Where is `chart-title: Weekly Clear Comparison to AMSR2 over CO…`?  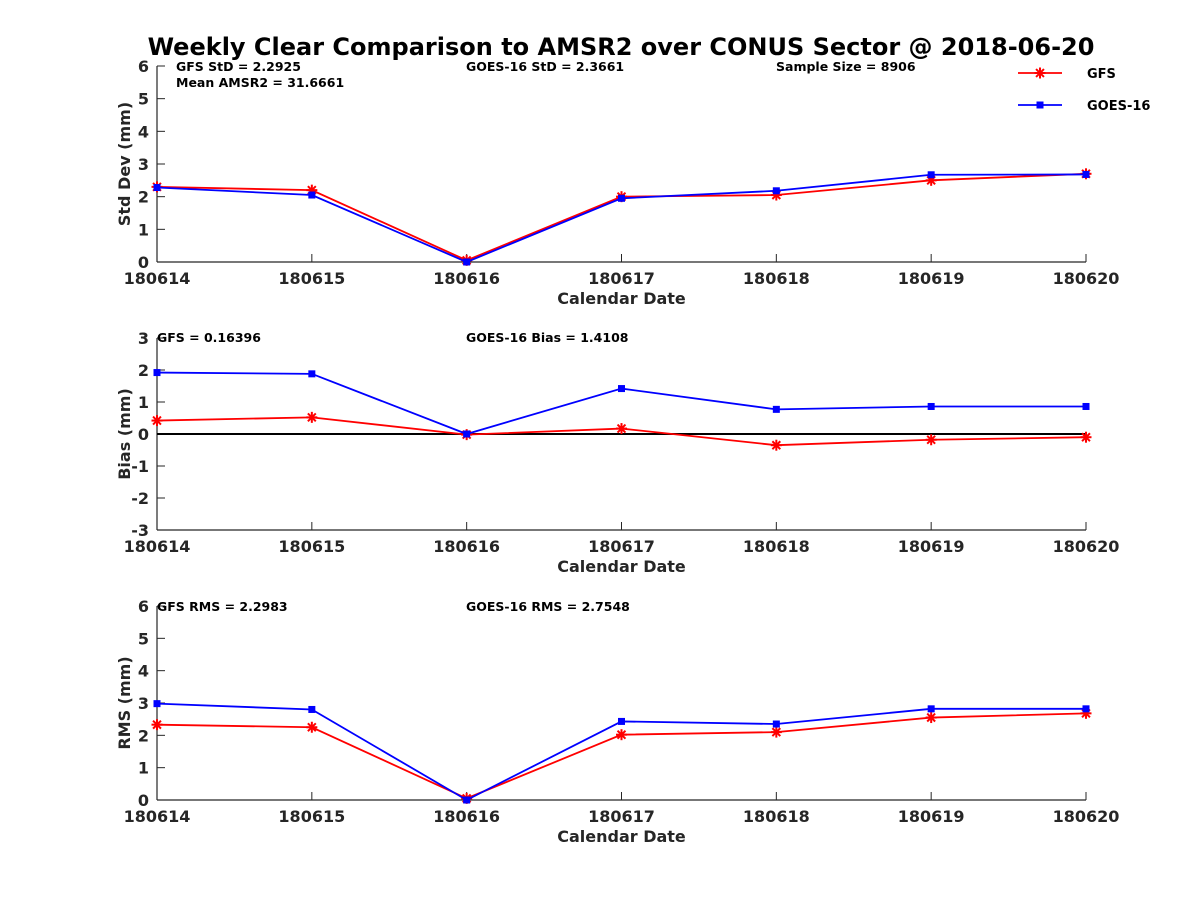
chart-title: Weekly Clear Comparison to AMSR2 over CO… is located at coordinates (621, 47).